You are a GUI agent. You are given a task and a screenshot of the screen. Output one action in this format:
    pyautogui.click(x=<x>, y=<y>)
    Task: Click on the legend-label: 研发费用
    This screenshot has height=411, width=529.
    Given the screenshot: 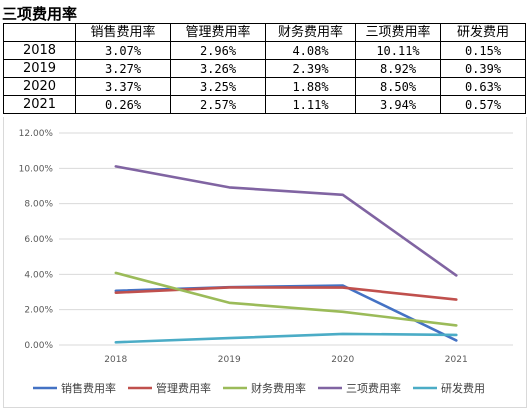 What is the action you would take?
    pyautogui.click(x=463, y=388)
    